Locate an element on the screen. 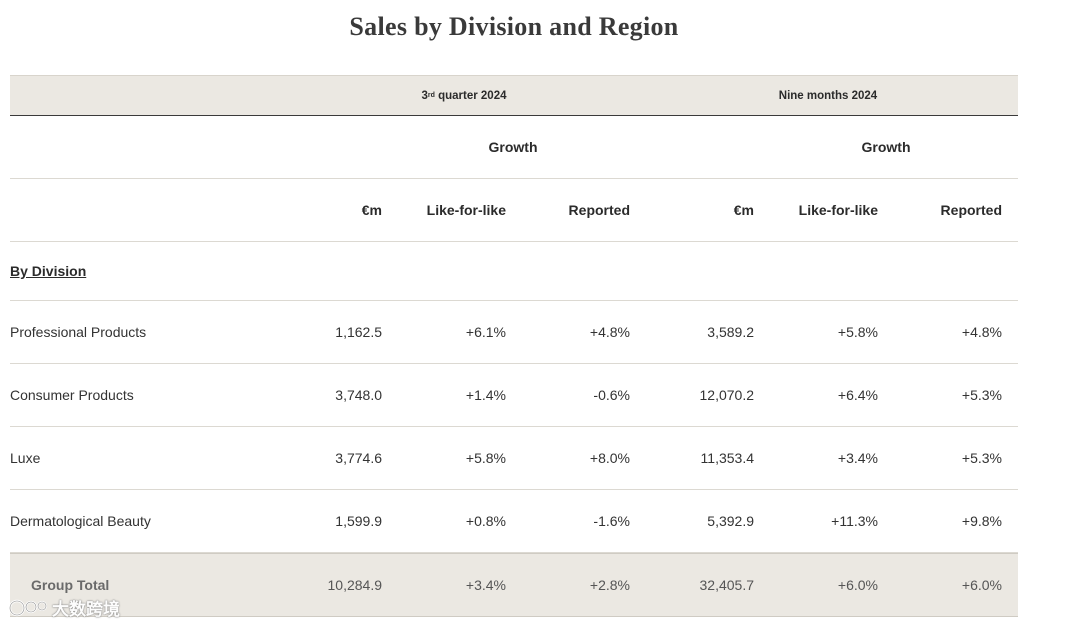 The width and height of the screenshot is (1080, 627). q3-lfl-value: +0.8% is located at coordinates (485, 521).